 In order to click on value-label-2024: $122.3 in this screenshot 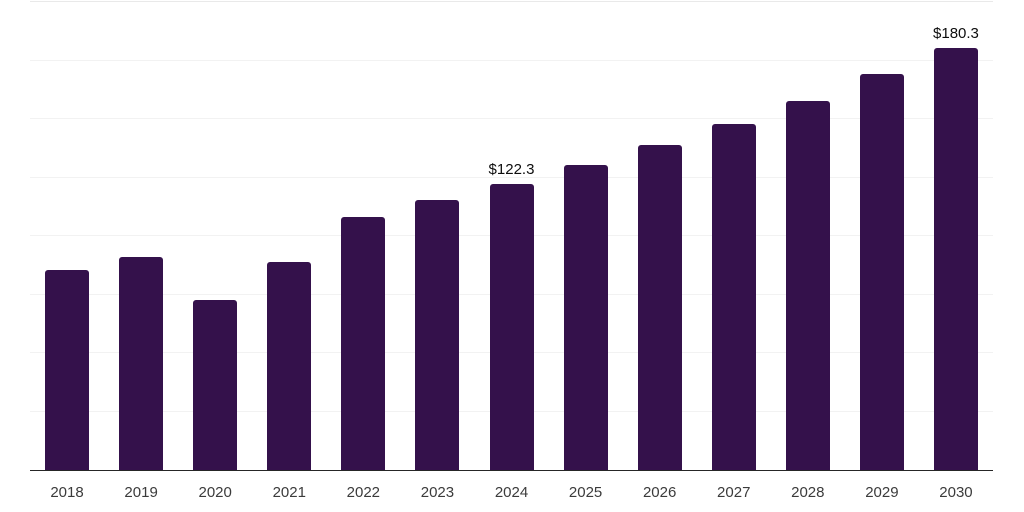, I will do `click(511, 169)`.